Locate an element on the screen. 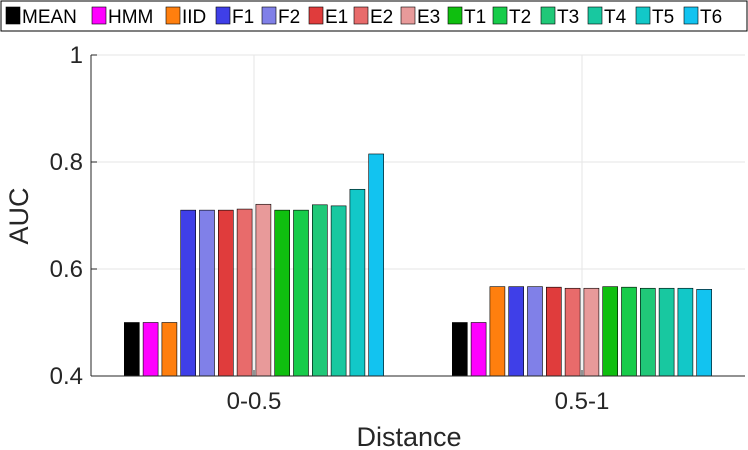 The width and height of the screenshot is (748, 450). x-axis-title: Distance is located at coordinates (408, 436).